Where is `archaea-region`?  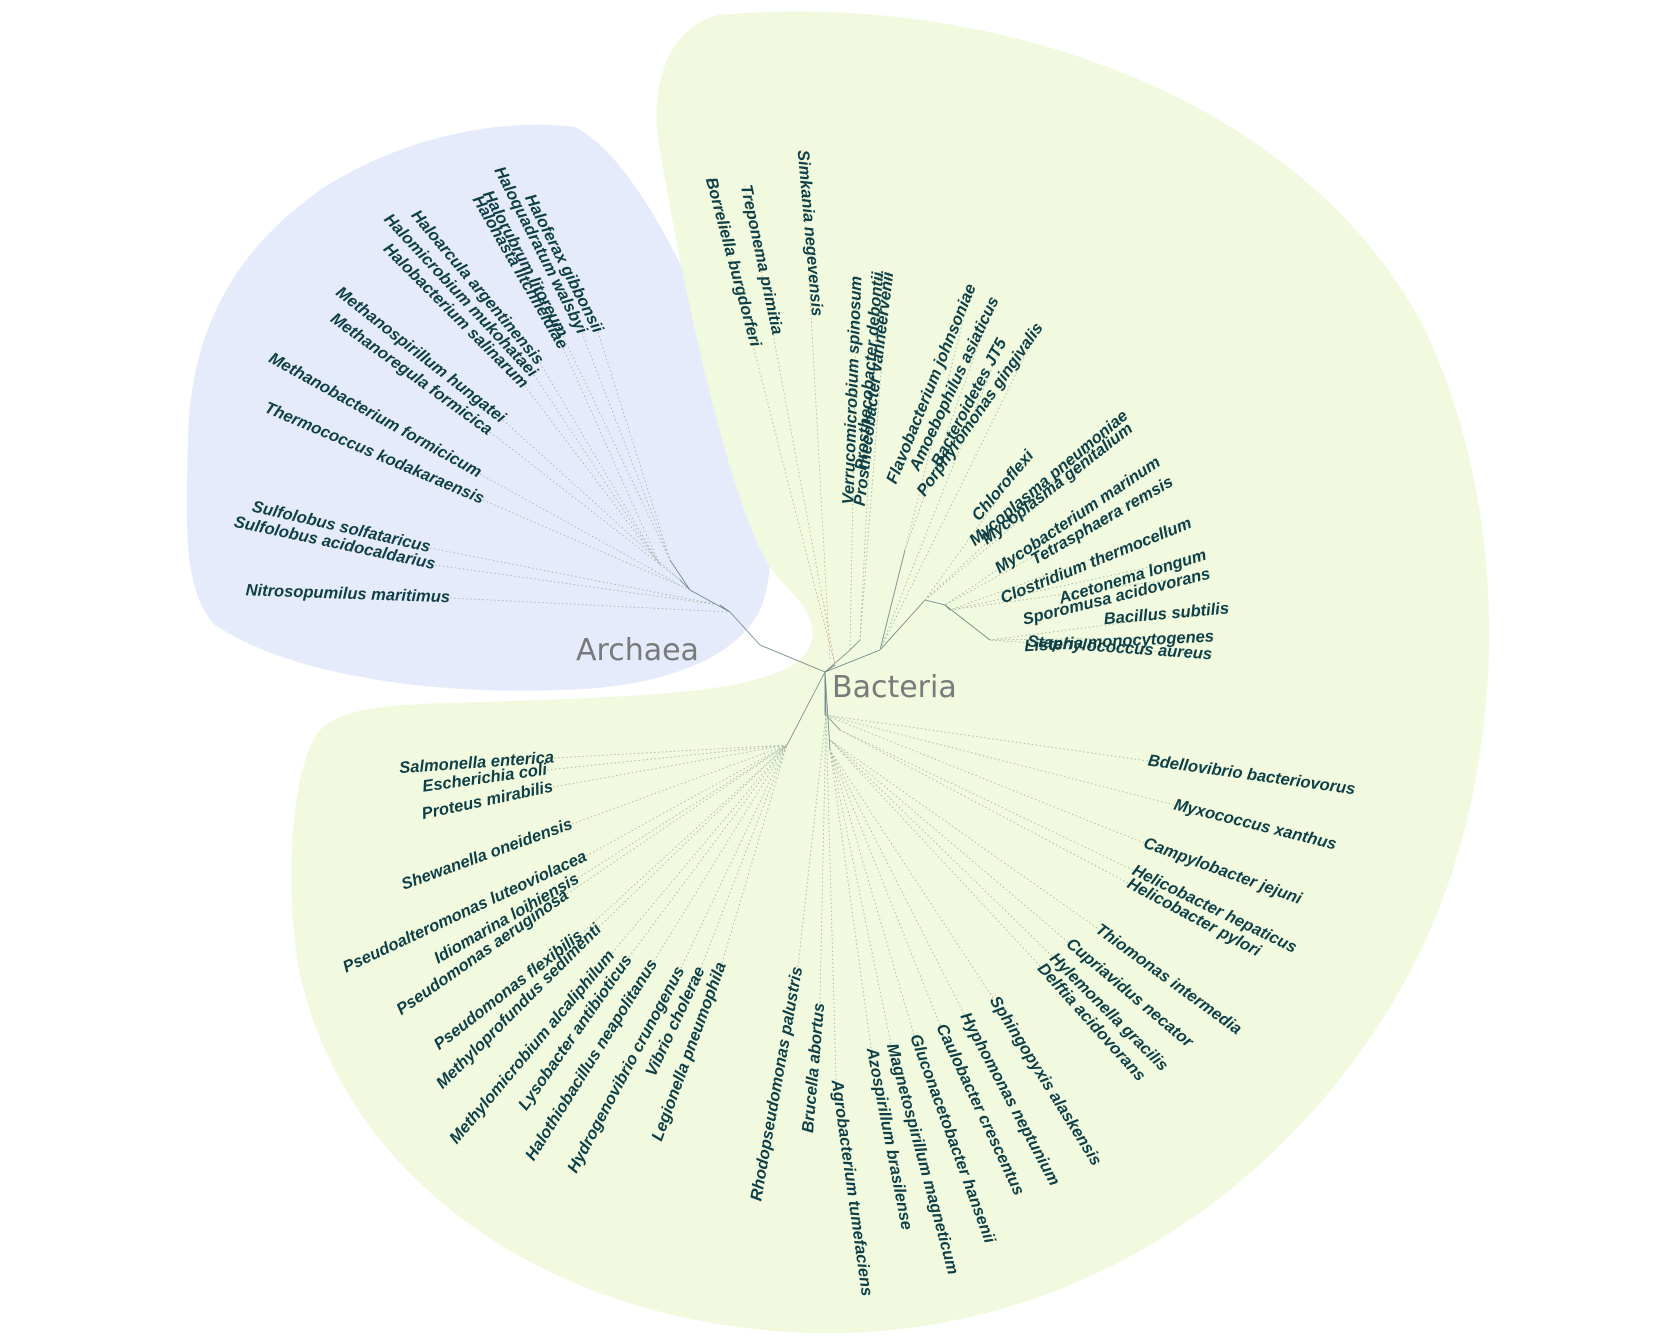 archaea-region is located at coordinates (478, 407).